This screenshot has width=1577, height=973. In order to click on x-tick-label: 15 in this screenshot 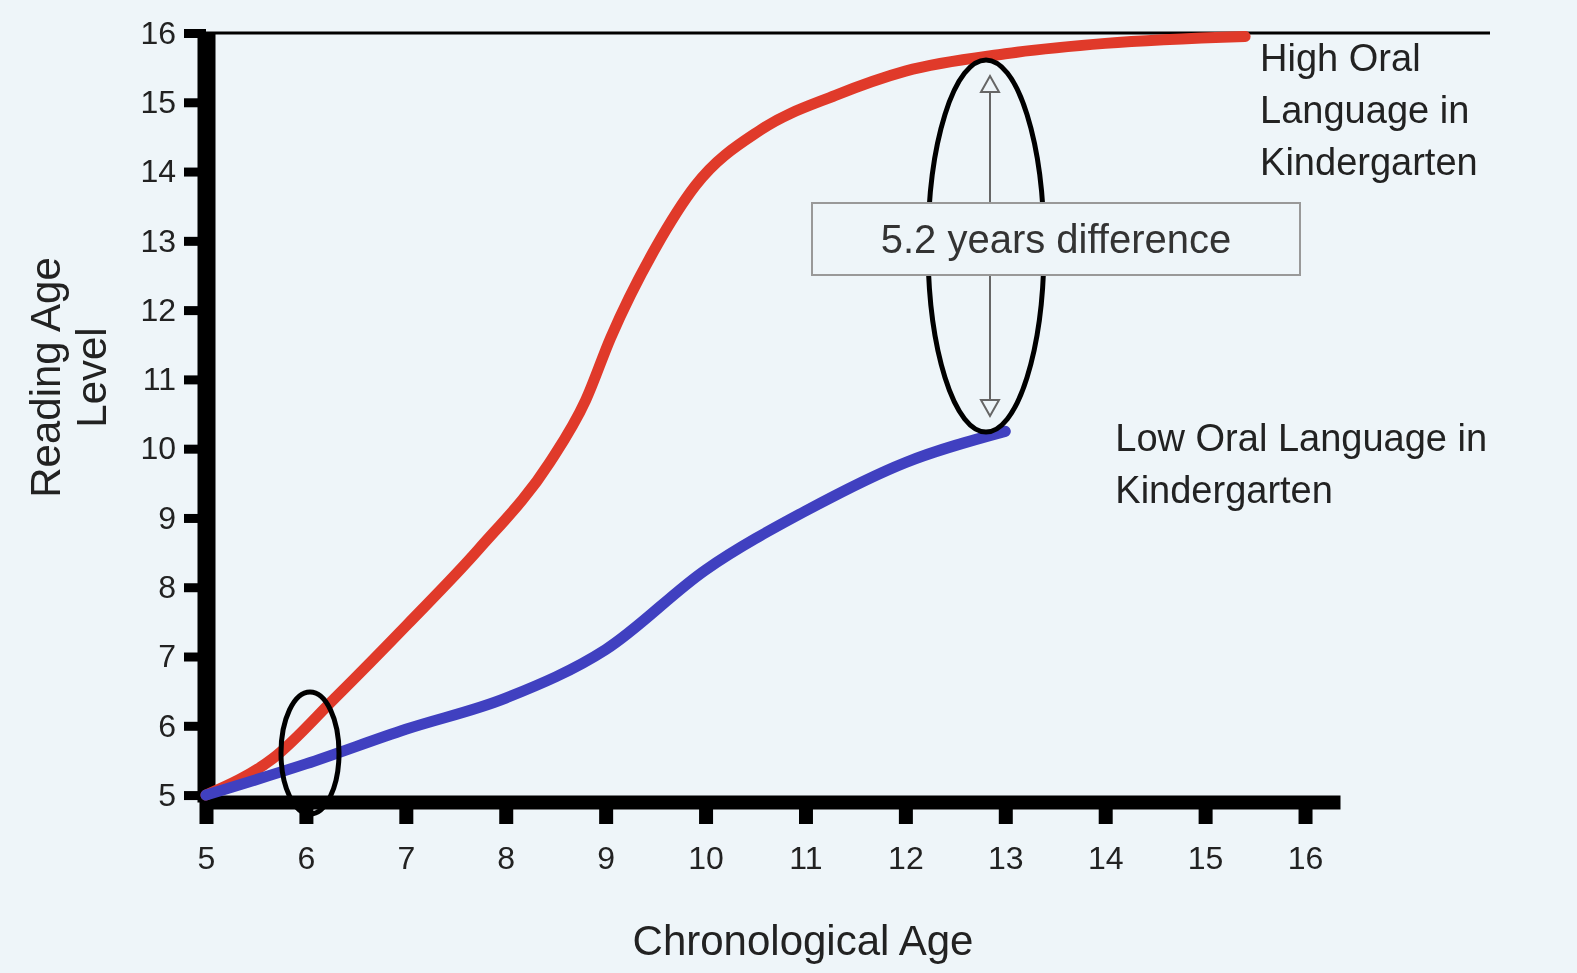, I will do `click(1205, 857)`.